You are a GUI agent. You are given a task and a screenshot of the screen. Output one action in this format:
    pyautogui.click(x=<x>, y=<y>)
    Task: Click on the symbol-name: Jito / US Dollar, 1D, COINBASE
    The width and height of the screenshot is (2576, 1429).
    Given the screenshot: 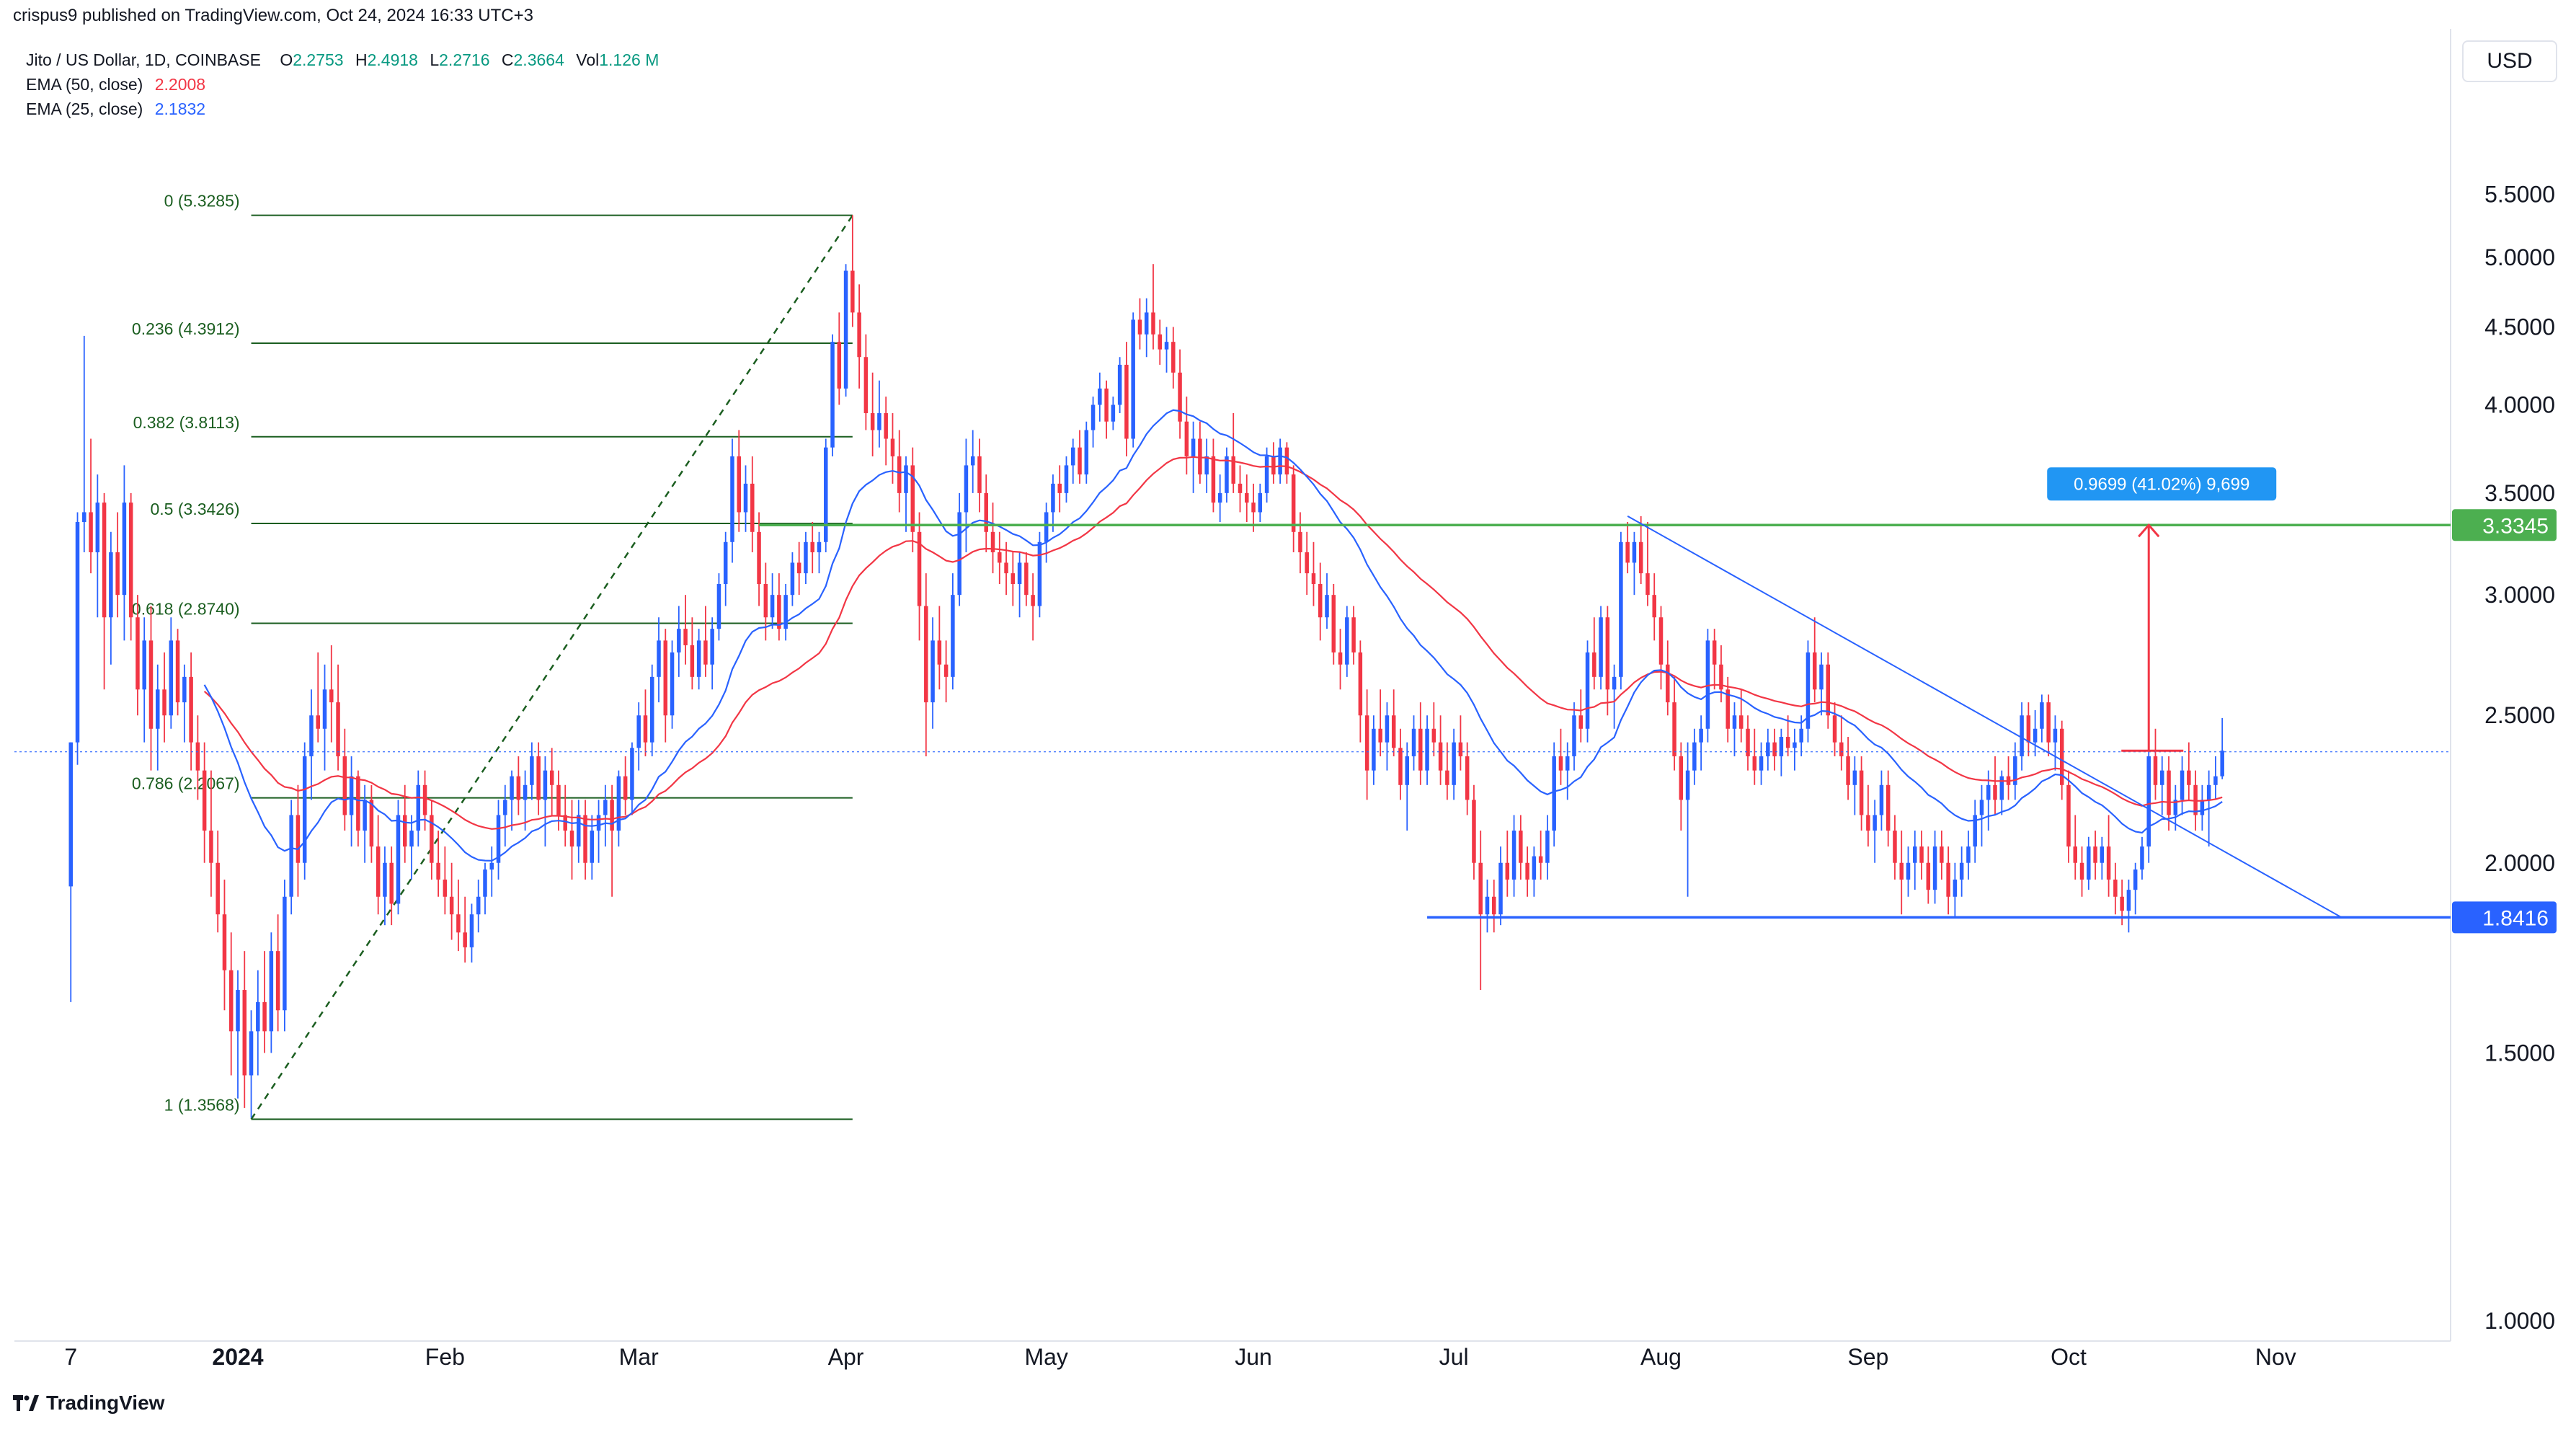 What is the action you would take?
    pyautogui.click(x=143, y=60)
    